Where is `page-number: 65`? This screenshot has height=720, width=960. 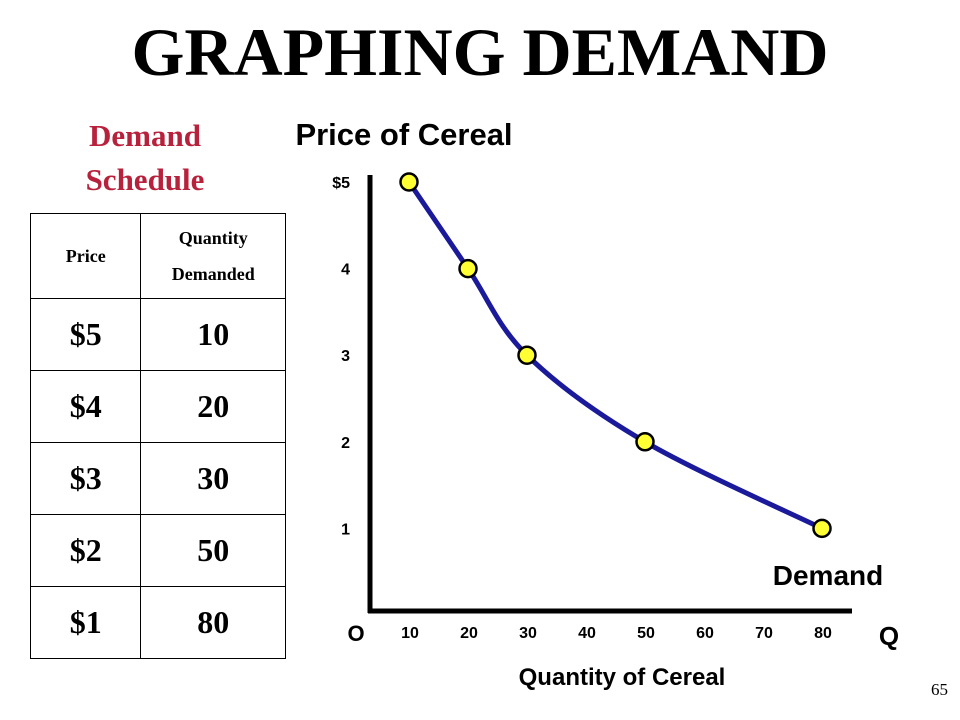 page-number: 65 is located at coordinates (939, 689).